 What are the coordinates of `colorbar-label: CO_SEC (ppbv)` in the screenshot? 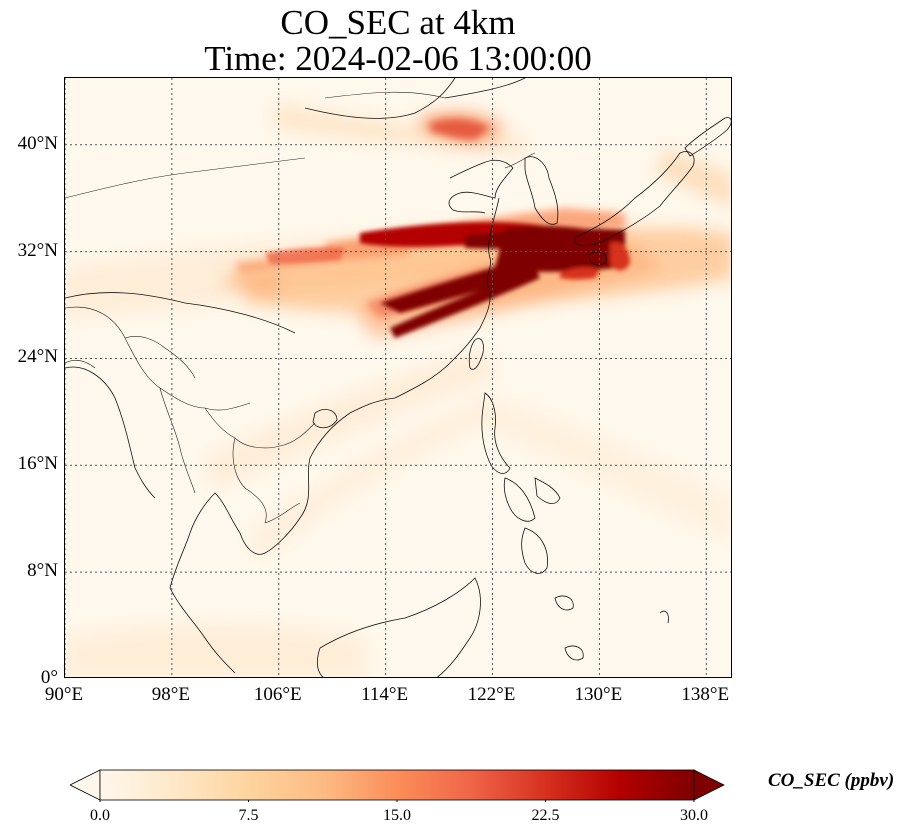 It's located at (831, 780).